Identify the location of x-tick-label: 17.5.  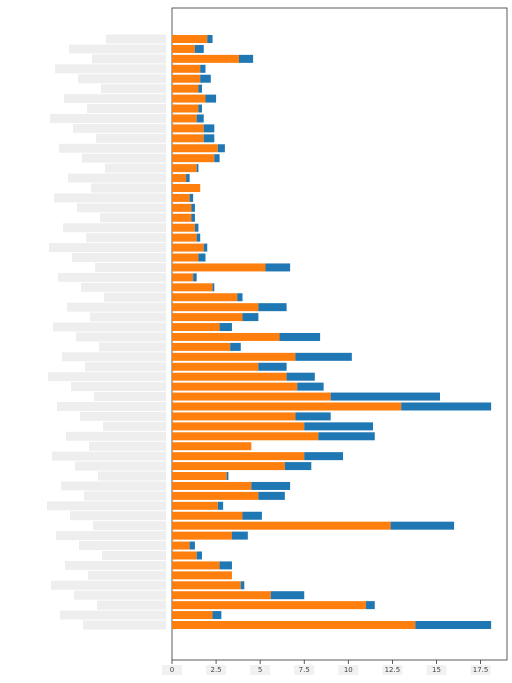
(481, 670).